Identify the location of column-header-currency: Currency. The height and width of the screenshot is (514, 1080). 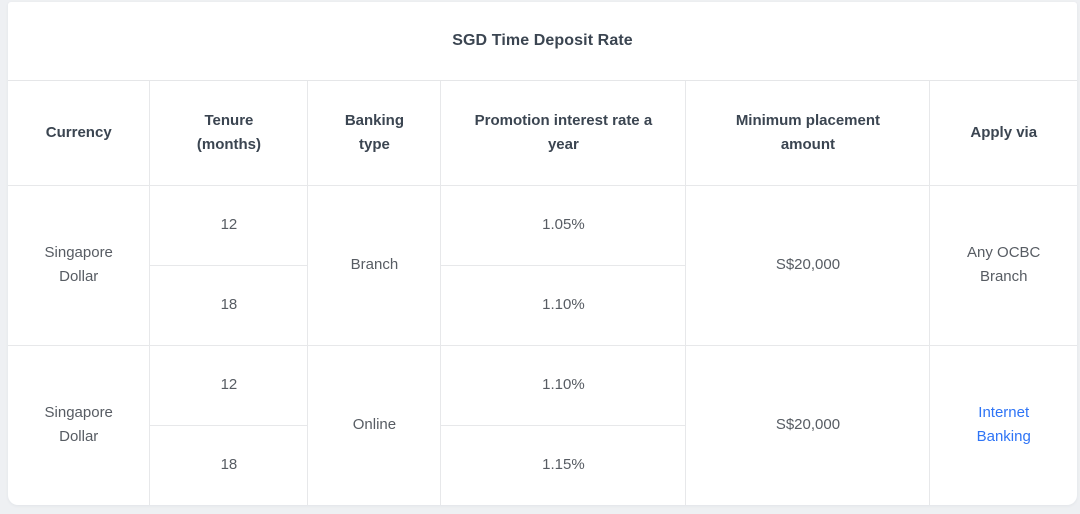
(79, 133).